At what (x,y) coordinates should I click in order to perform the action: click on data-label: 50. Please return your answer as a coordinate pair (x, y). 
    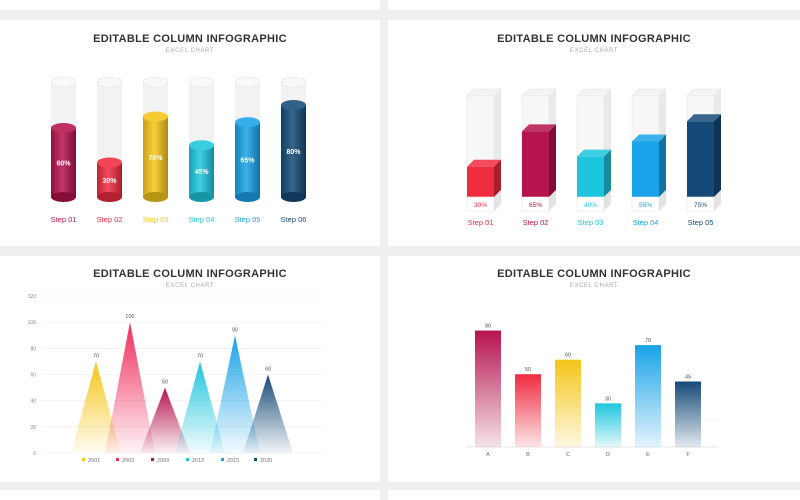
    Looking at the image, I should click on (165, 383).